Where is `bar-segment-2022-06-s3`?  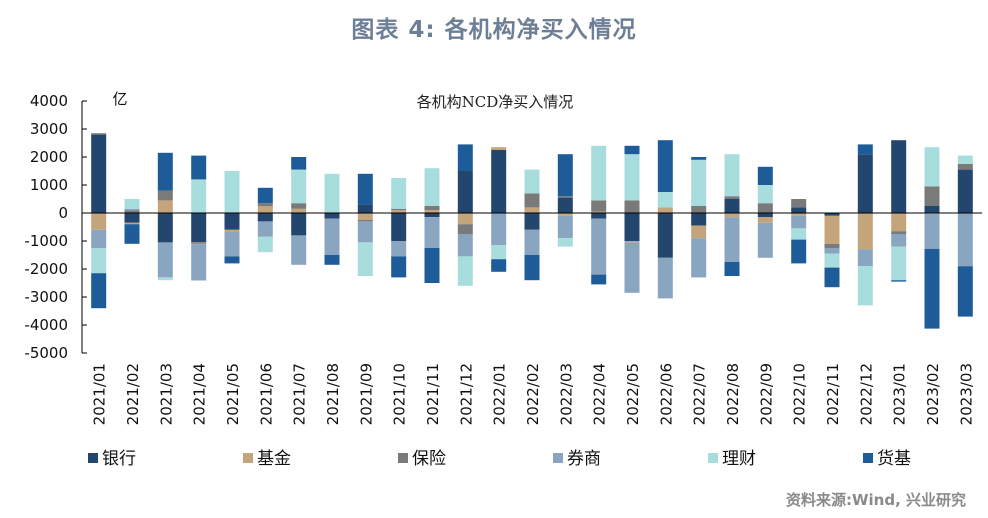
bar-segment-2022-06-s3 is located at coordinates (665, 278).